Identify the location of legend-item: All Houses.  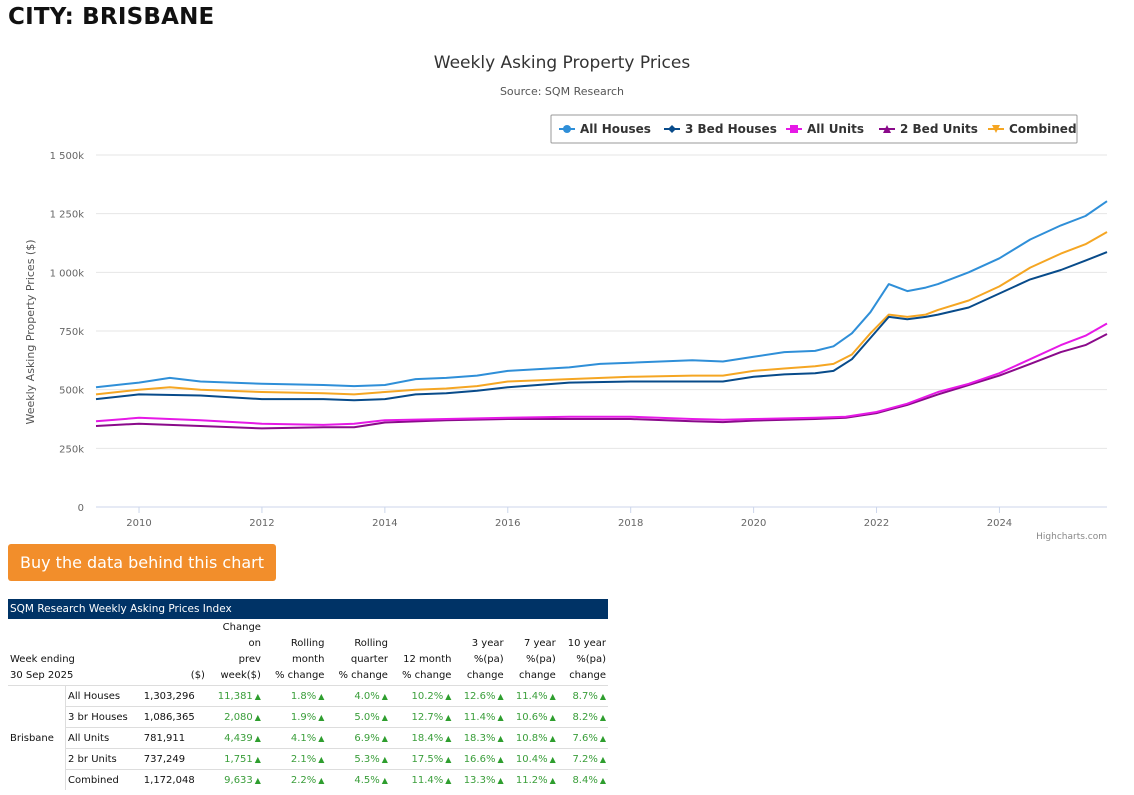
(605, 129).